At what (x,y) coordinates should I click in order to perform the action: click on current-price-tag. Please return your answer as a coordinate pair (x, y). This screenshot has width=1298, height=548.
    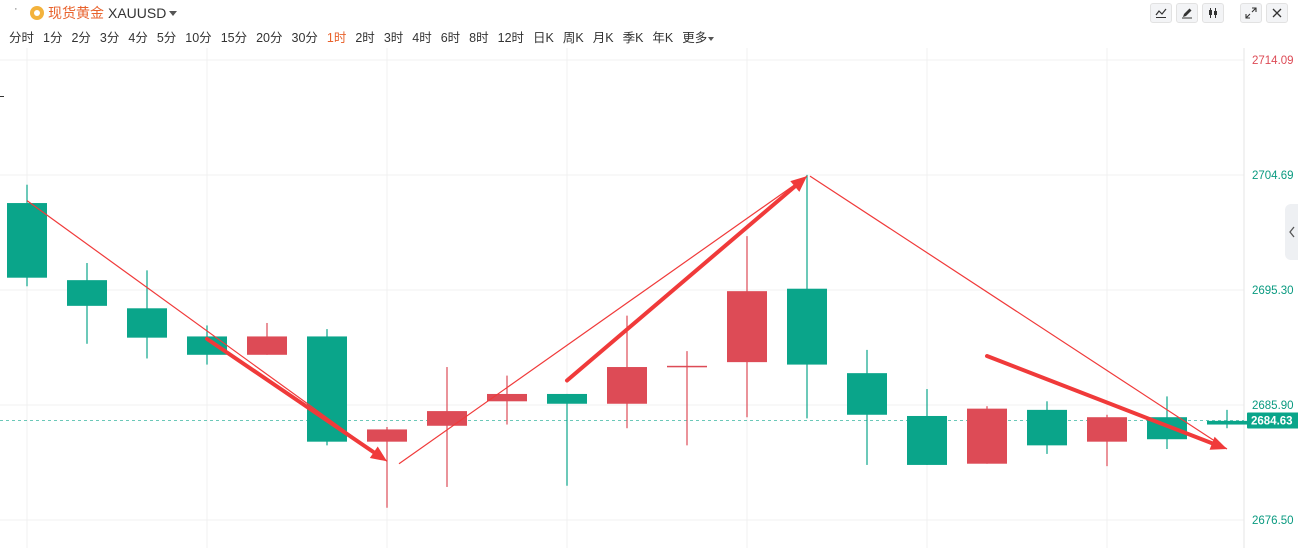
    Looking at the image, I should click on (1272, 420).